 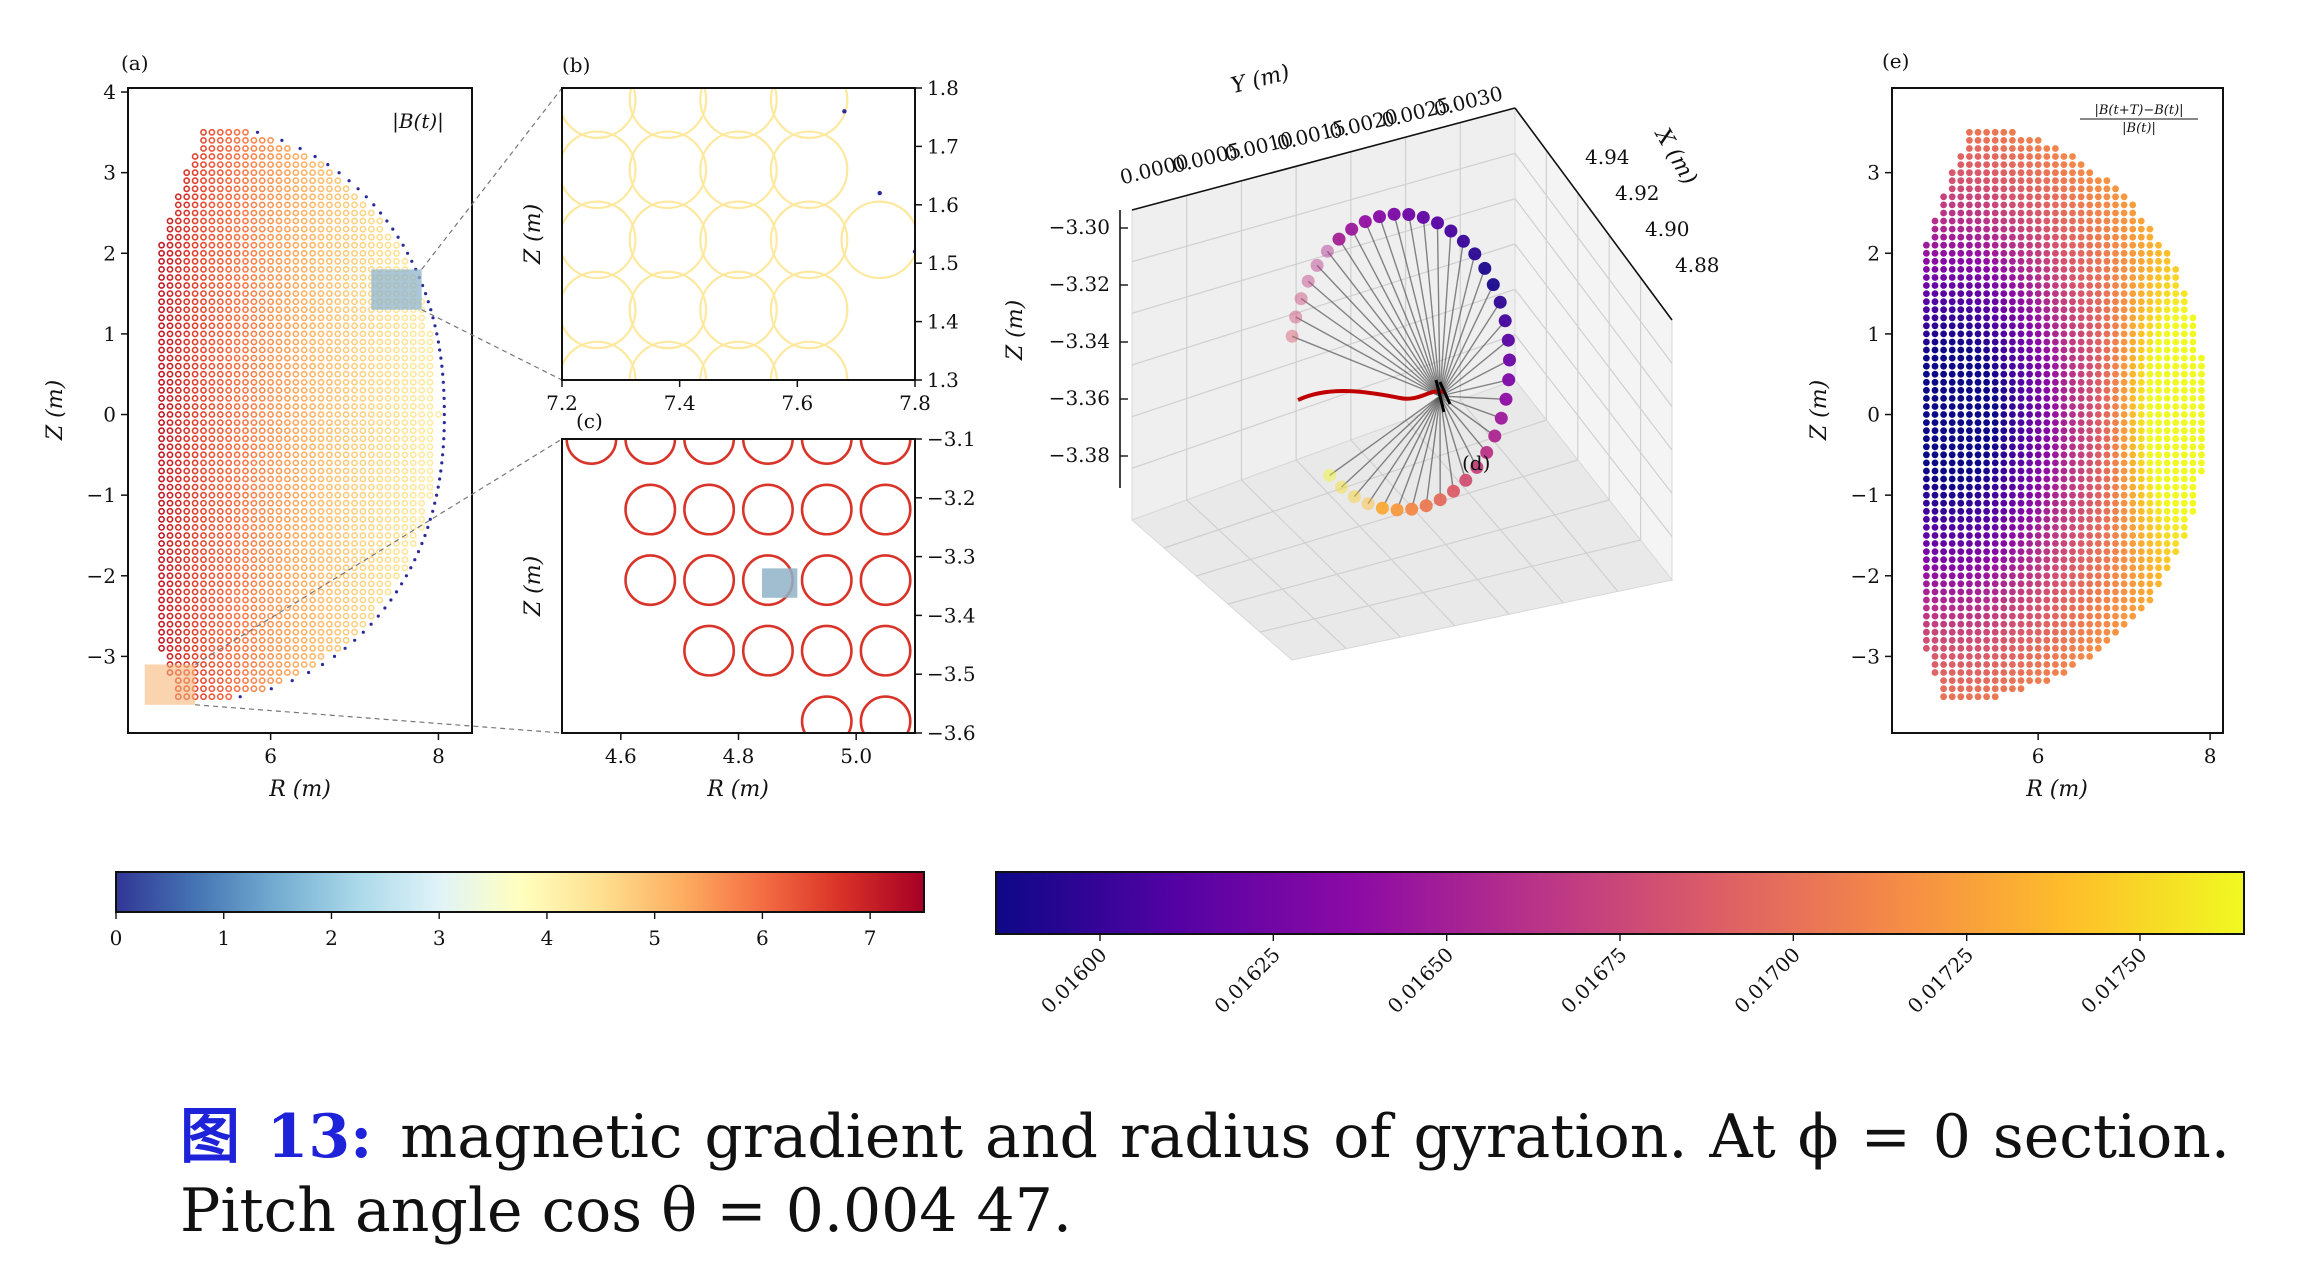 I want to click on panel-b-ytick-label: 1.5, so click(x=943, y=263).